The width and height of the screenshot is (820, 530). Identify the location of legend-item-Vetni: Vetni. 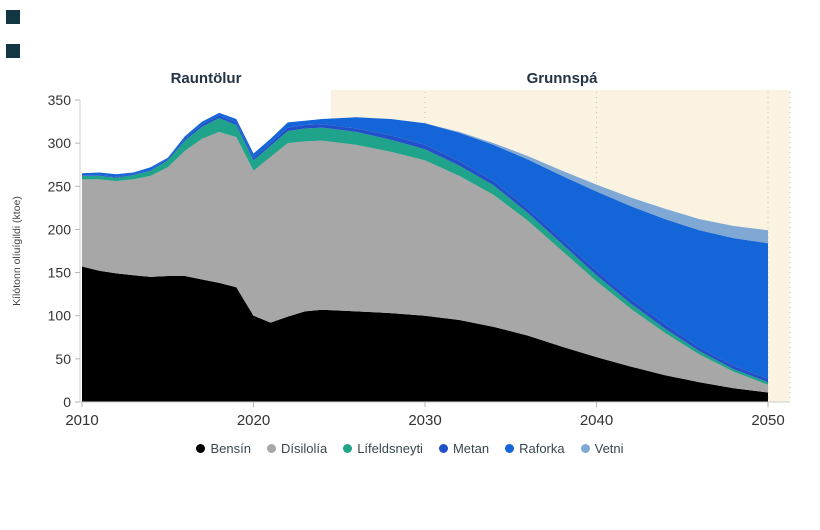
(602, 448).